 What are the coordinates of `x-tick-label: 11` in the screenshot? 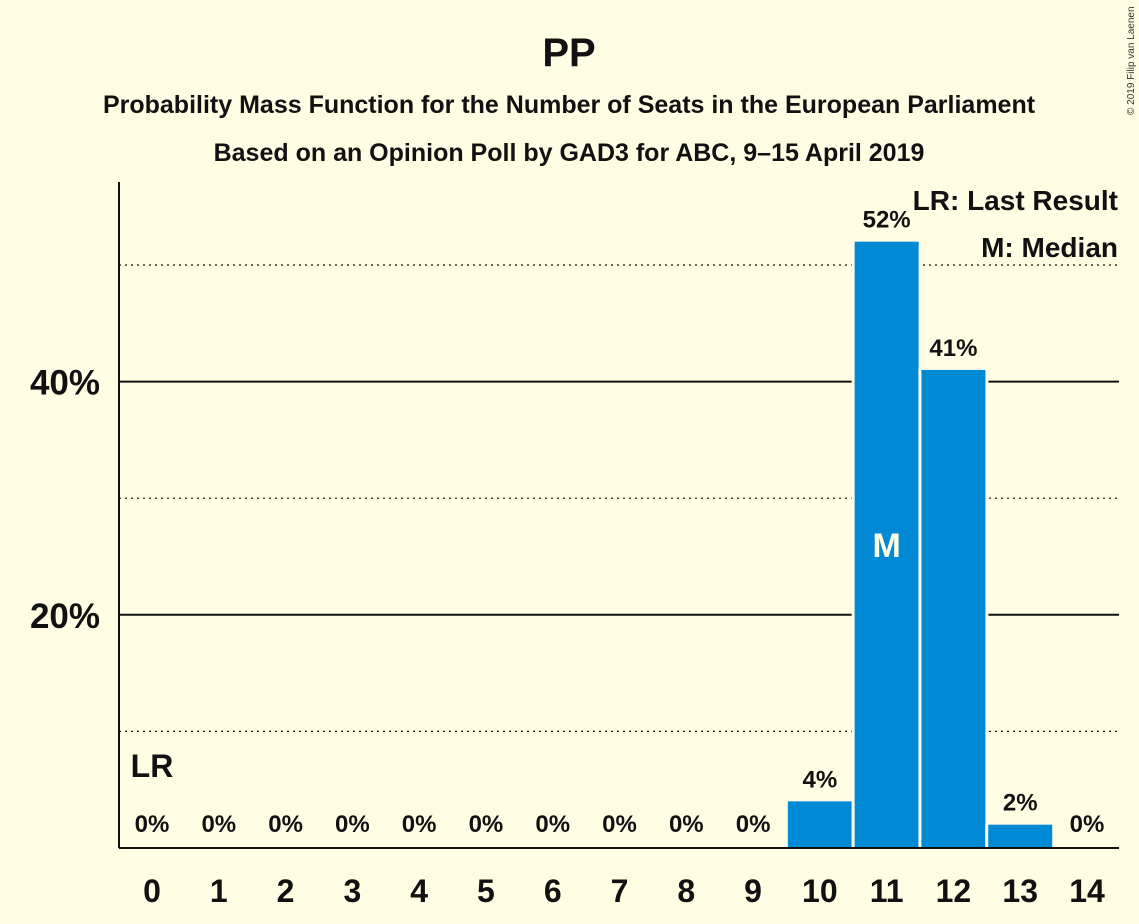 It's located at (887, 891).